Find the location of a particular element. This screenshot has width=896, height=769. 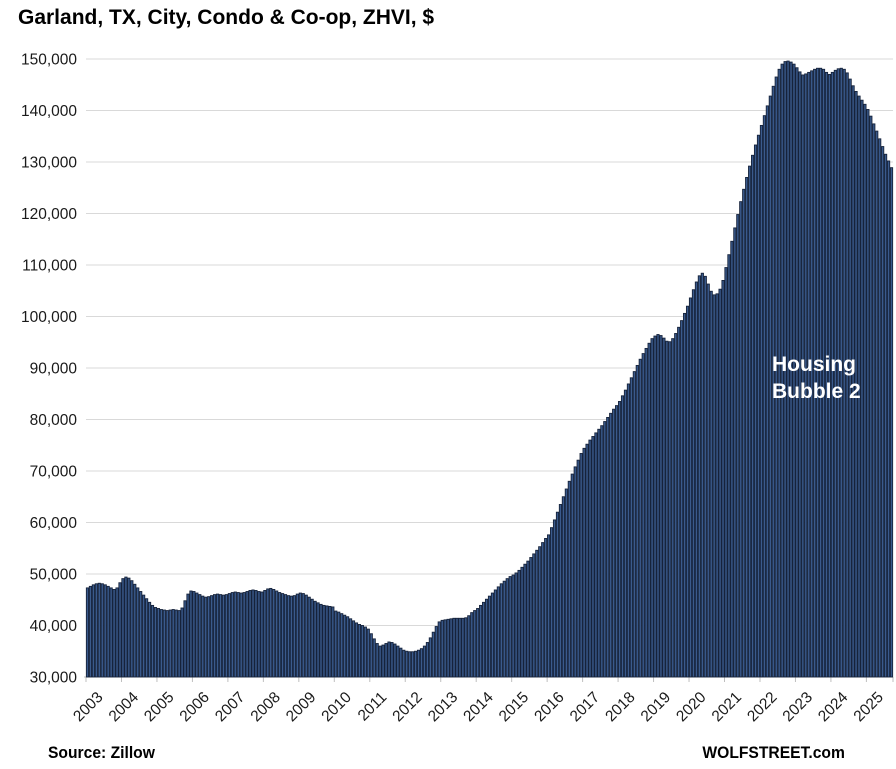

x-axis-tick-label: 2019 is located at coordinates (656, 707).